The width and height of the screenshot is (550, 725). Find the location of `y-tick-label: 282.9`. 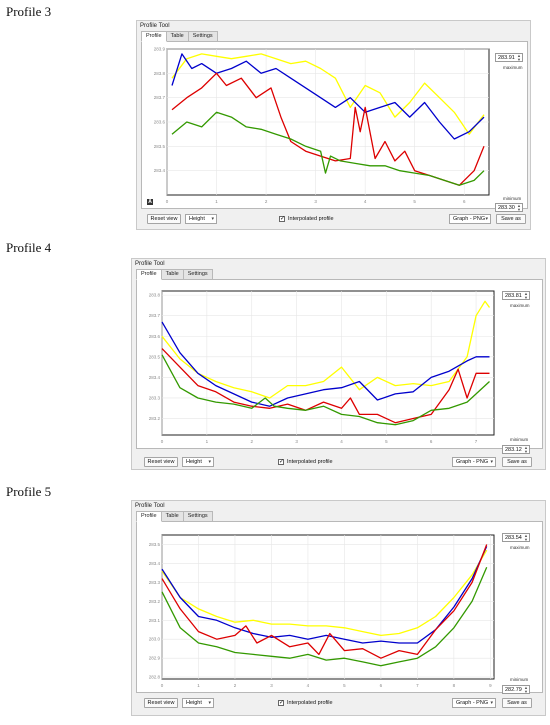

y-tick-label: 282.9 is located at coordinates (155, 658).